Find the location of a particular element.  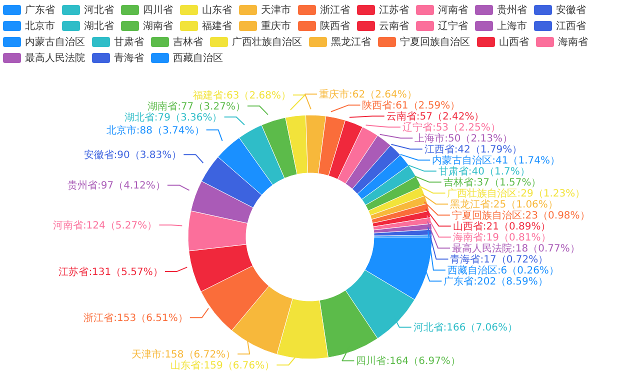

data-label: 上海市:50（2.13%） is located at coordinates (463, 138).